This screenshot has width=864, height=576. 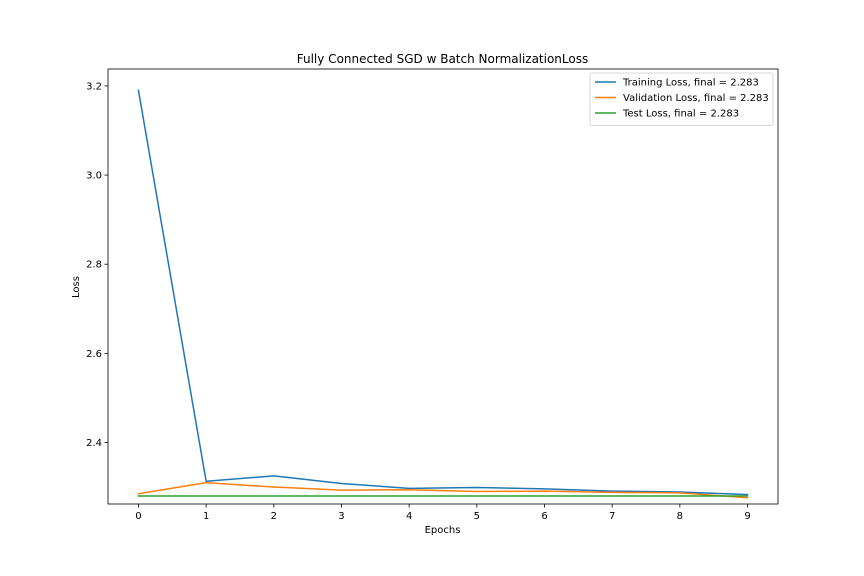 What do you see at coordinates (206, 516) in the screenshot?
I see `x-tick-label: 1` at bounding box center [206, 516].